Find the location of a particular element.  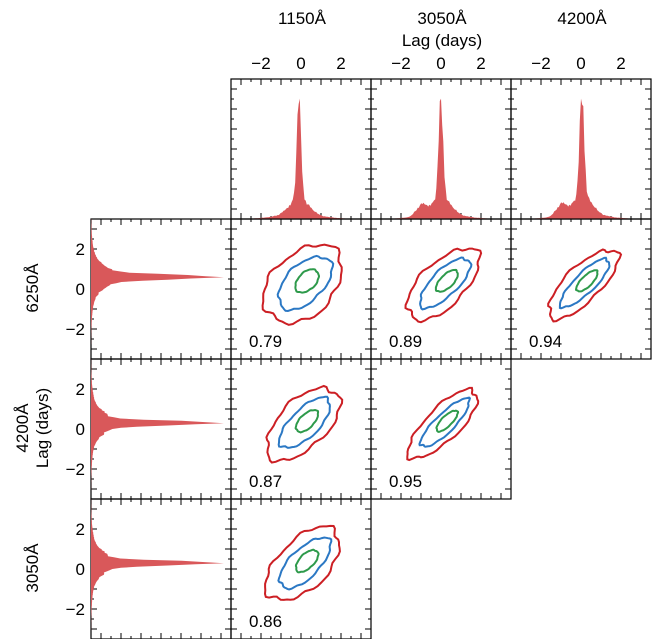

contour-frame-1-1-ticks is located at coordinates (441, 429).